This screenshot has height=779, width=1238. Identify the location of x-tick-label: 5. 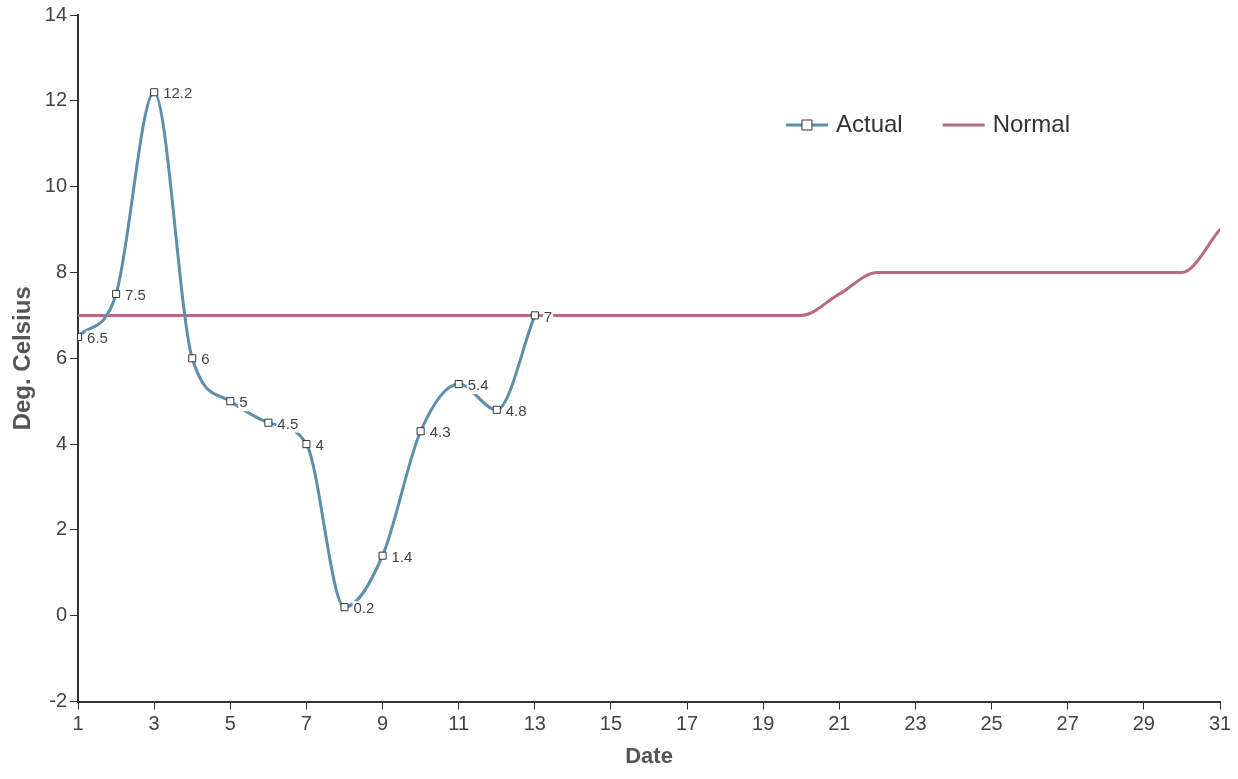
(230, 723).